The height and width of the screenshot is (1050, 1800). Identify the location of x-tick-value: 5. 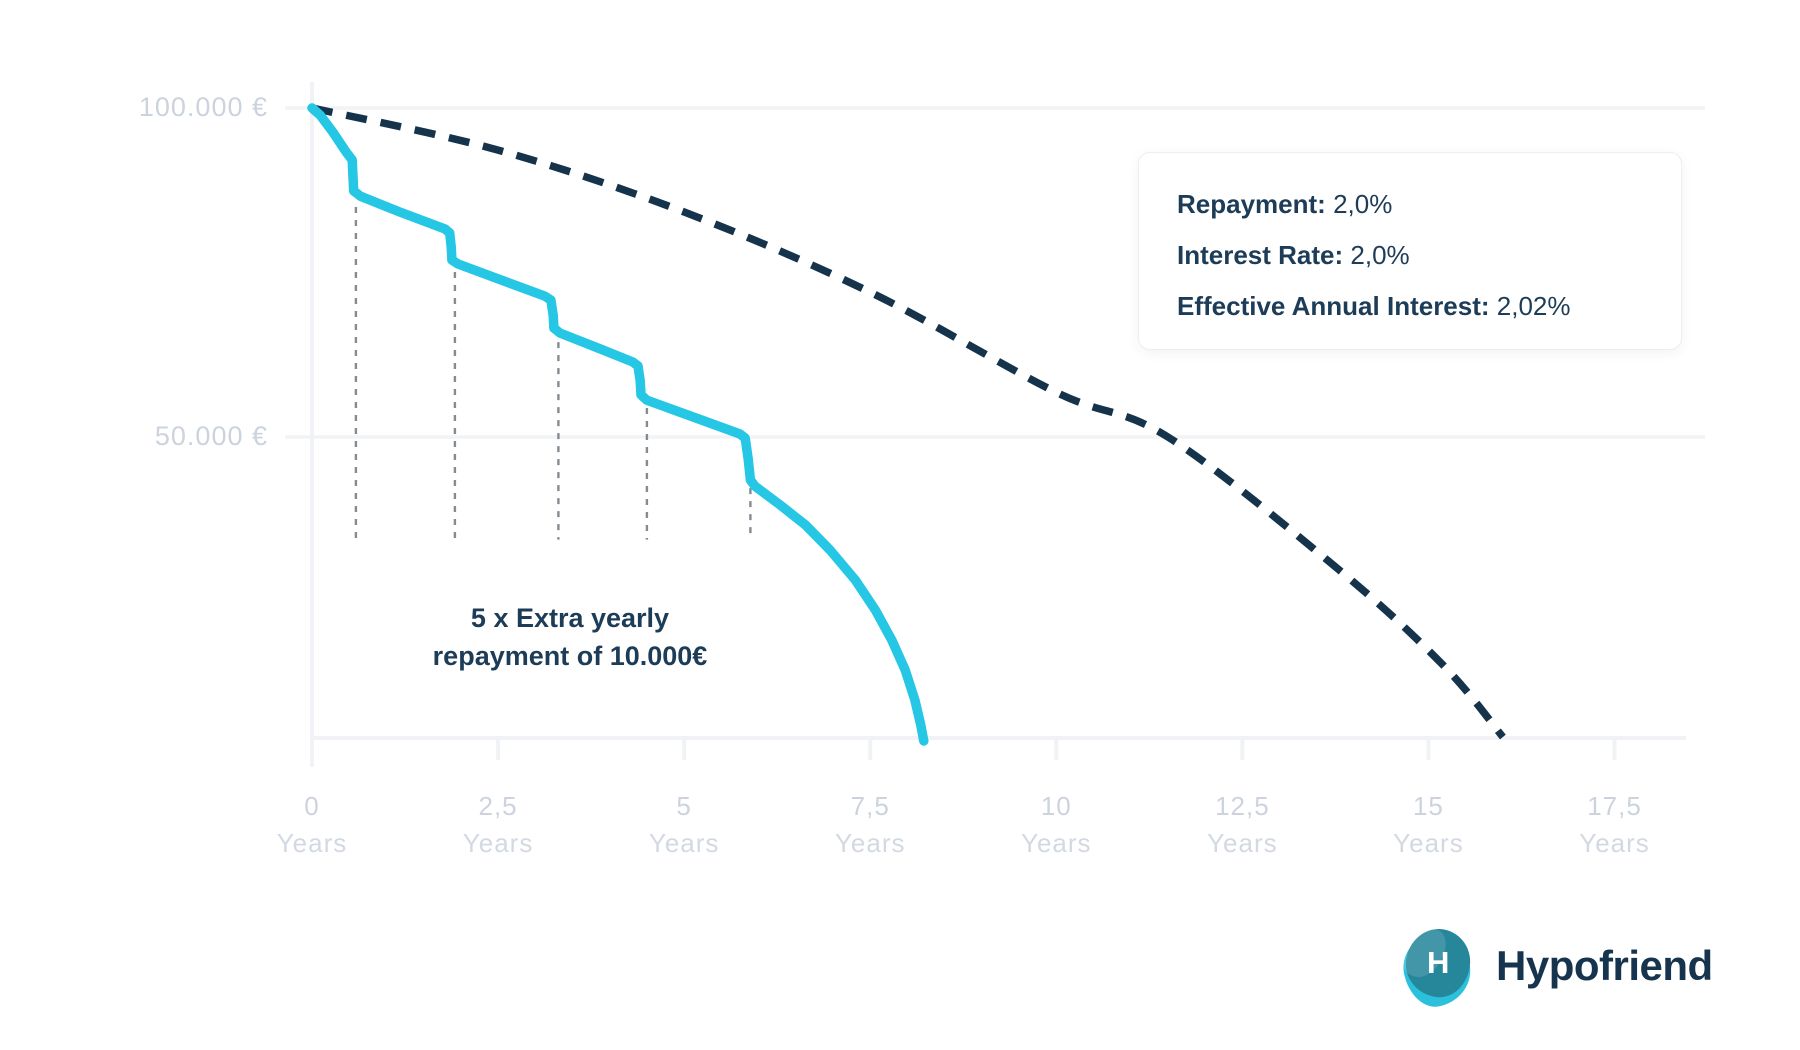
(684, 806).